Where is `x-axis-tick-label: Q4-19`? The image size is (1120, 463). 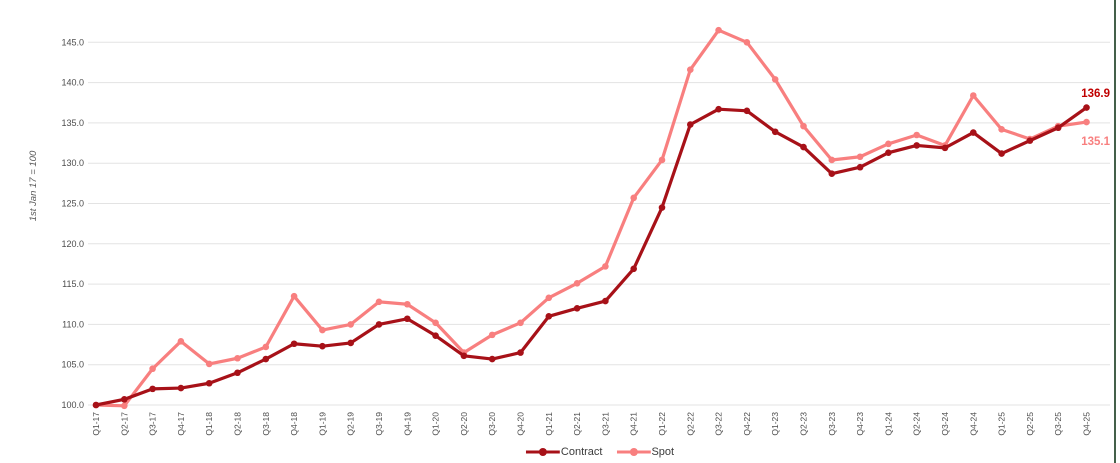 x-axis-tick-label: Q4-19 is located at coordinates (407, 424).